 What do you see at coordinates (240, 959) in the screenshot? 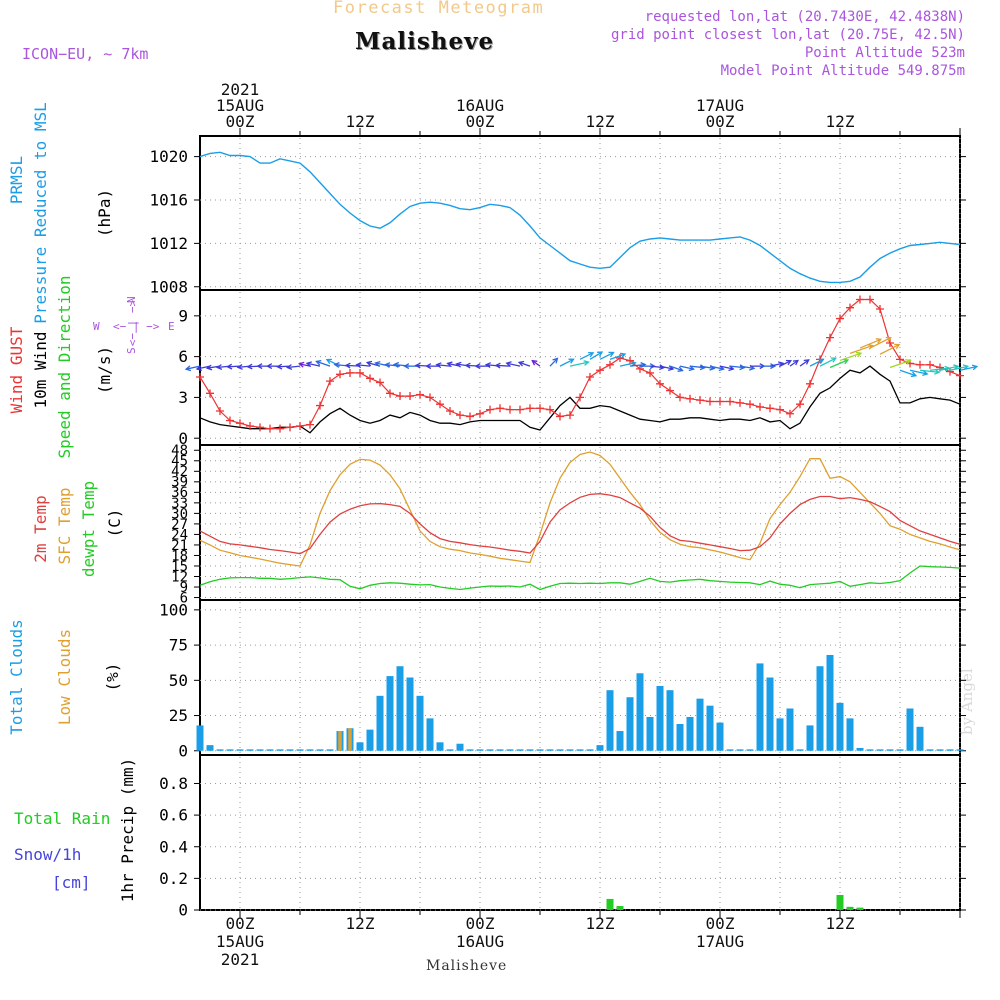
I see `x-tick-label-bottom: 2021` at bounding box center [240, 959].